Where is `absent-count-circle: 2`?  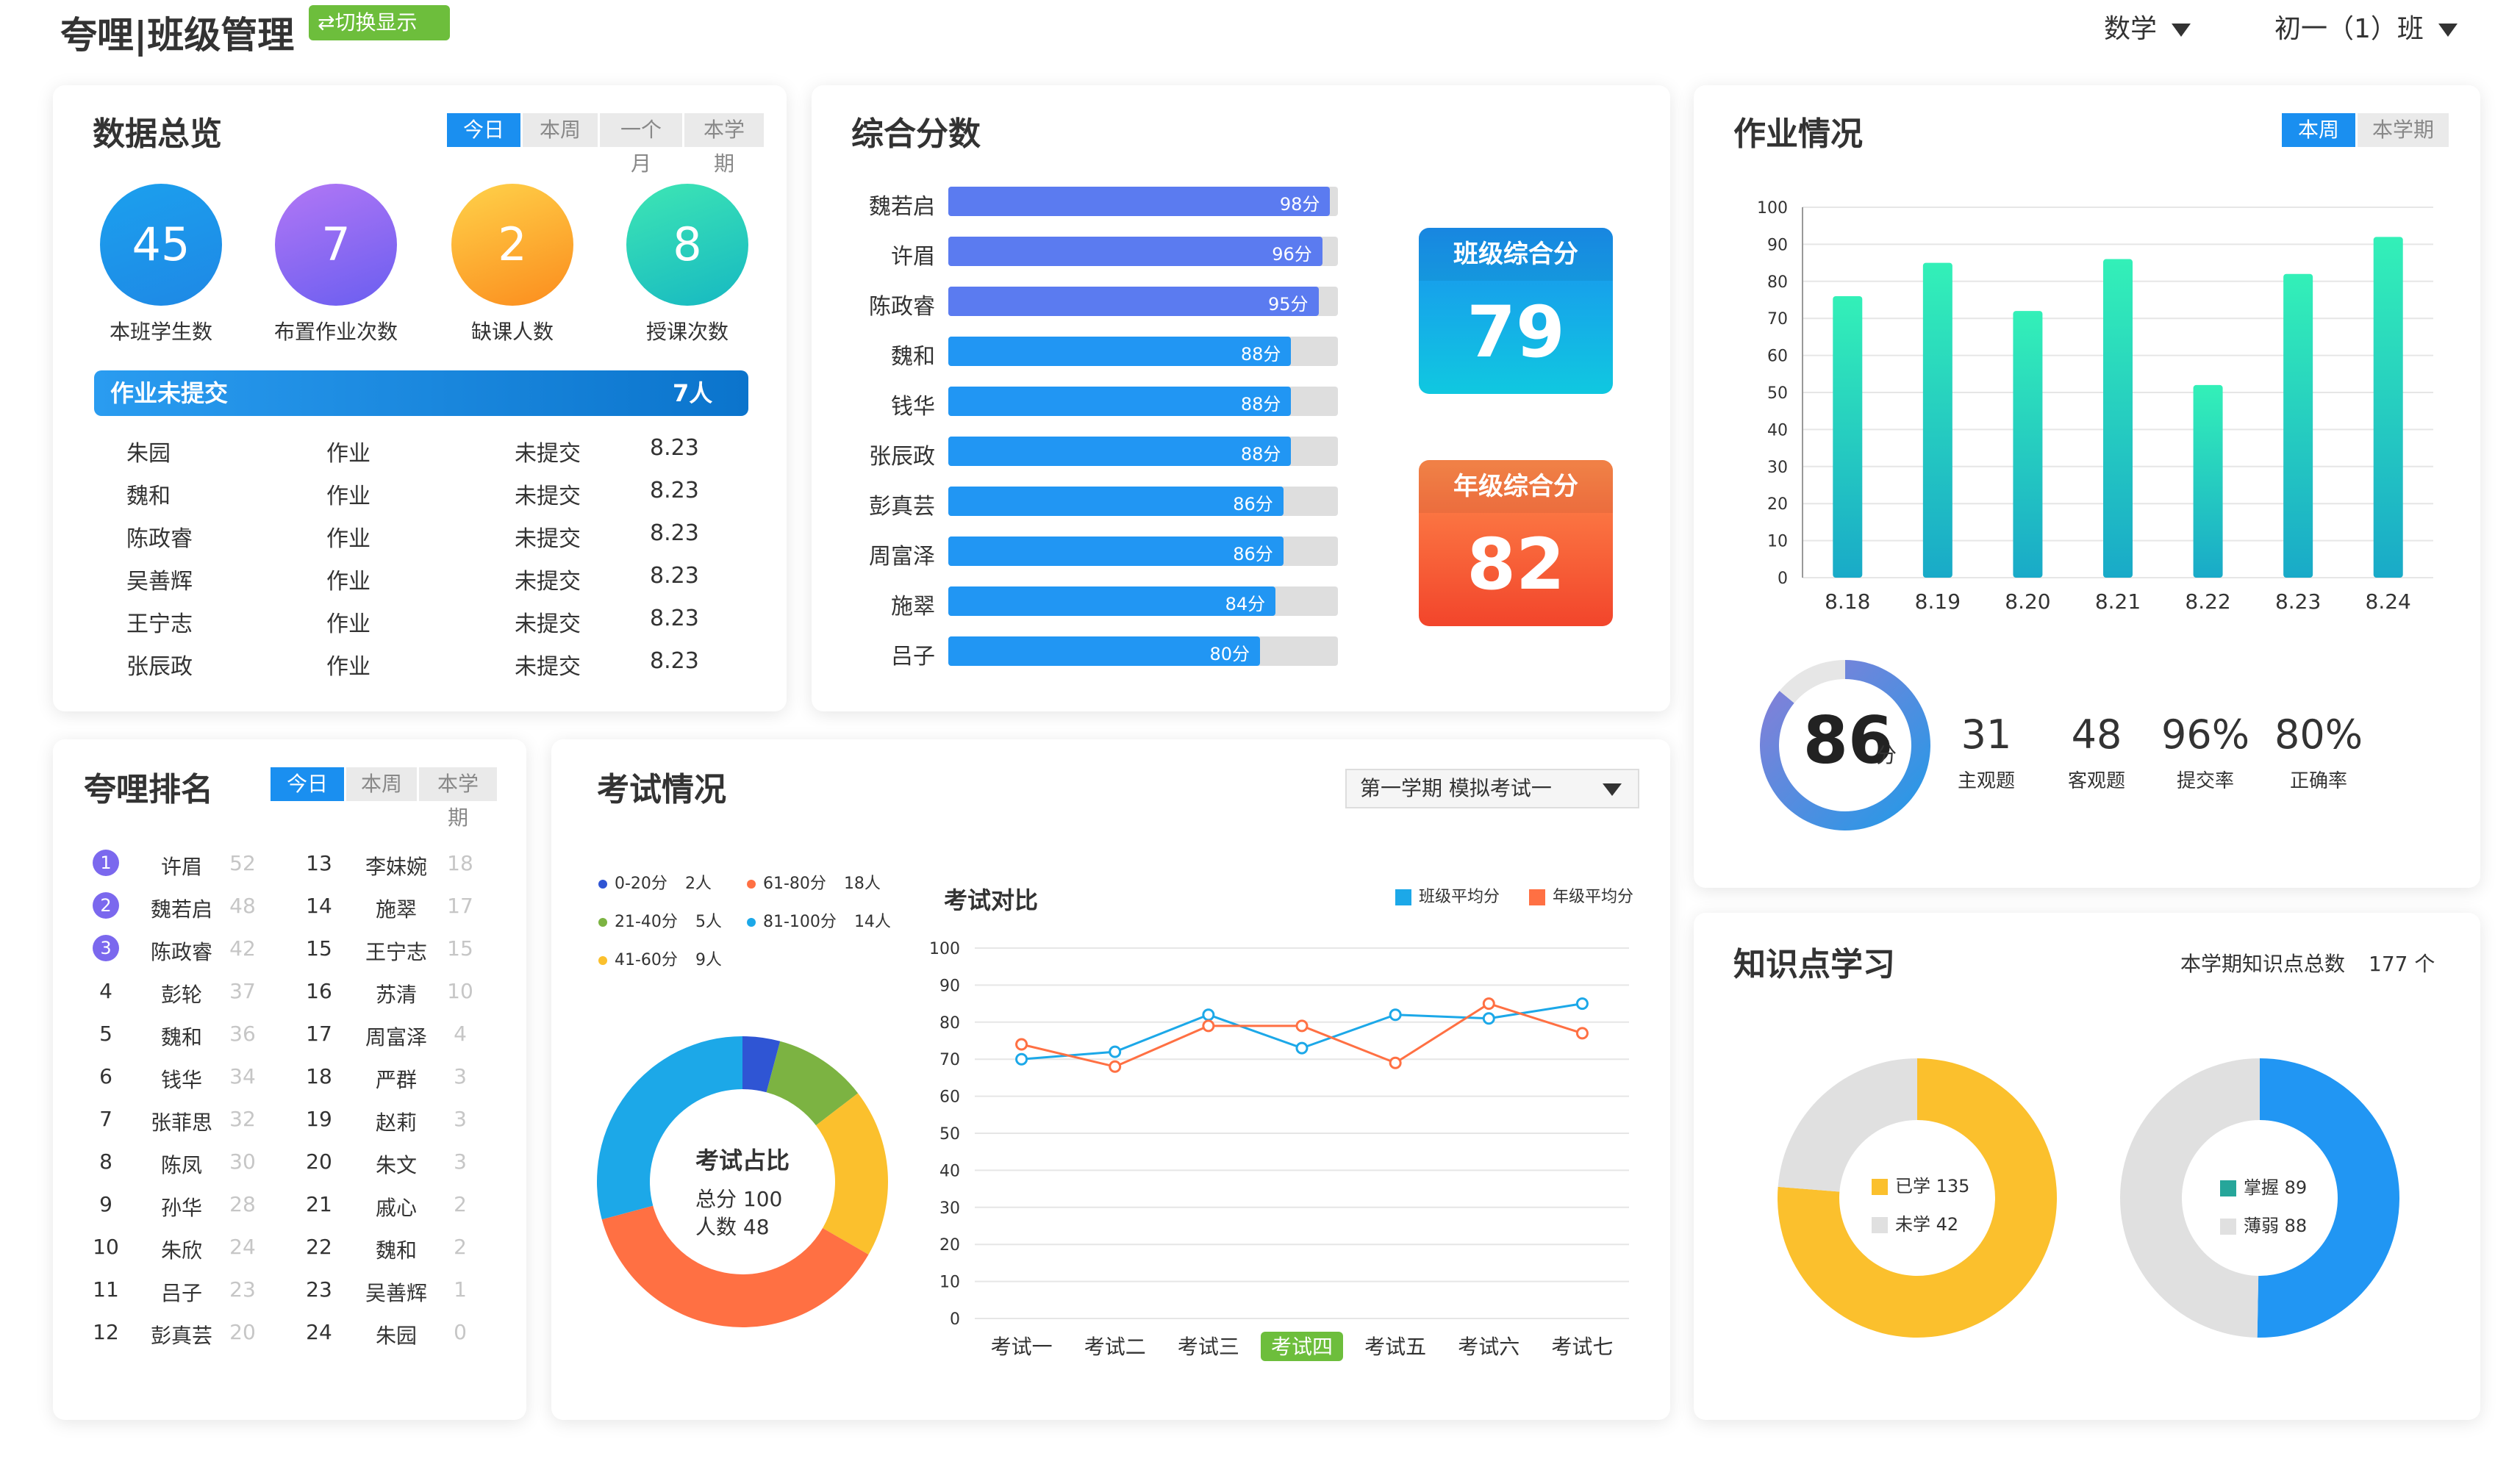 absent-count-circle: 2 is located at coordinates (512, 245).